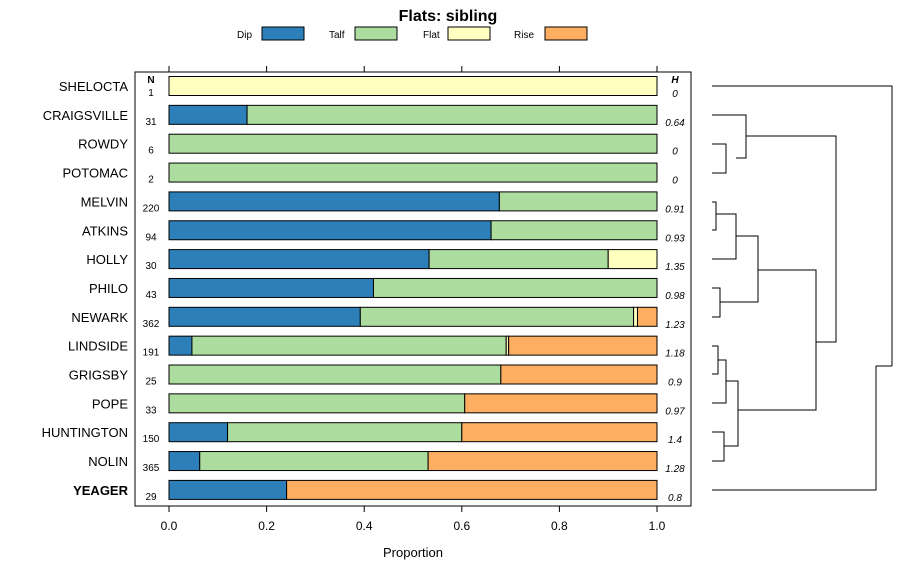 The image size is (900, 580). What do you see at coordinates (675, 383) in the screenshot?
I see `h-value: 0.9` at bounding box center [675, 383].